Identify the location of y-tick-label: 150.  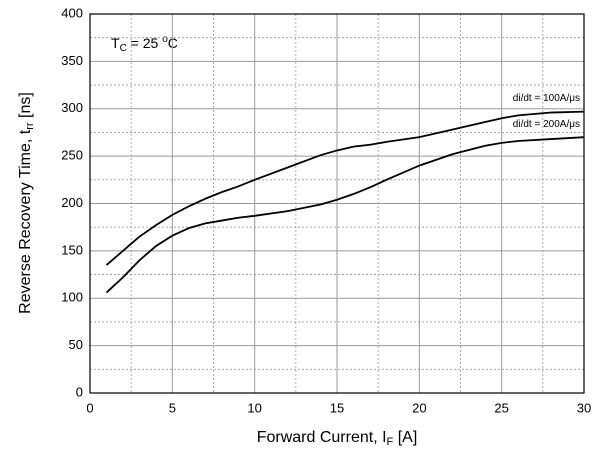
(72, 249).